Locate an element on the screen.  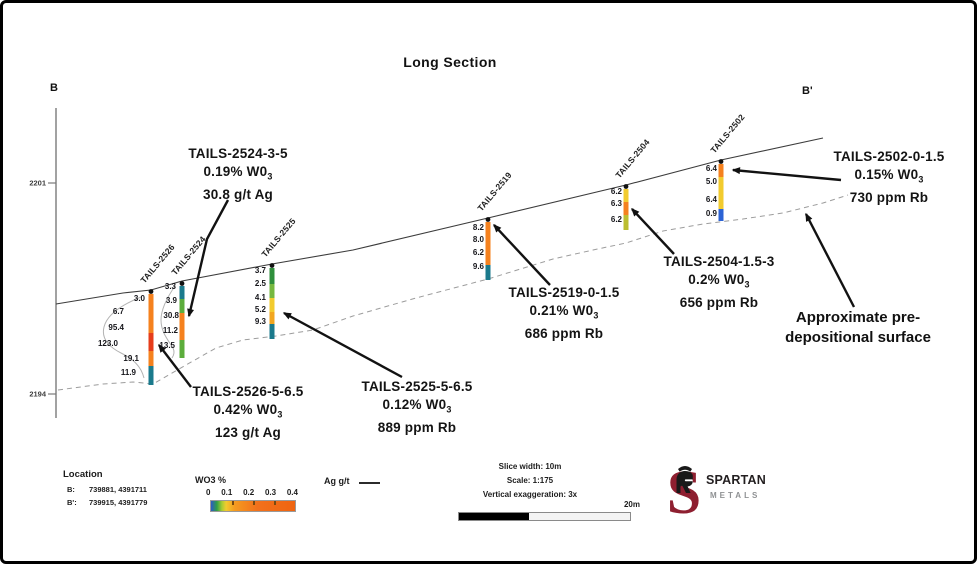
interval-value-label: 9.6 is located at coordinates (478, 266).